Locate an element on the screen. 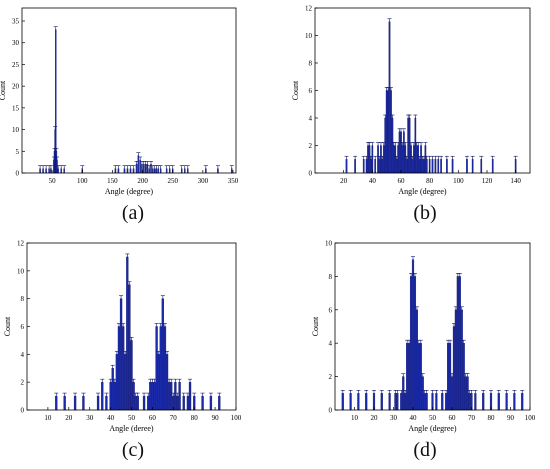  y-tick-label: 30 is located at coordinates (16, 43).